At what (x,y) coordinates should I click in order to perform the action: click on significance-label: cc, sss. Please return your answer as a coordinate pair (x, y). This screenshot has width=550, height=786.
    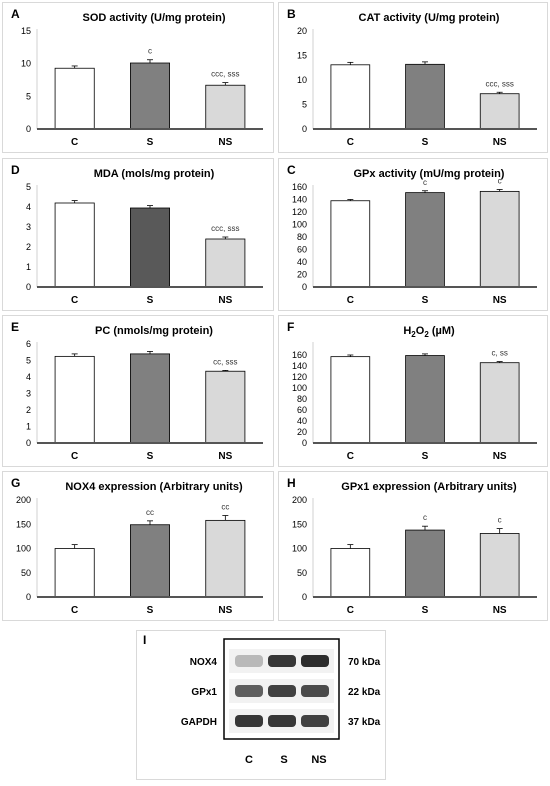
    Looking at the image, I should click on (225, 361).